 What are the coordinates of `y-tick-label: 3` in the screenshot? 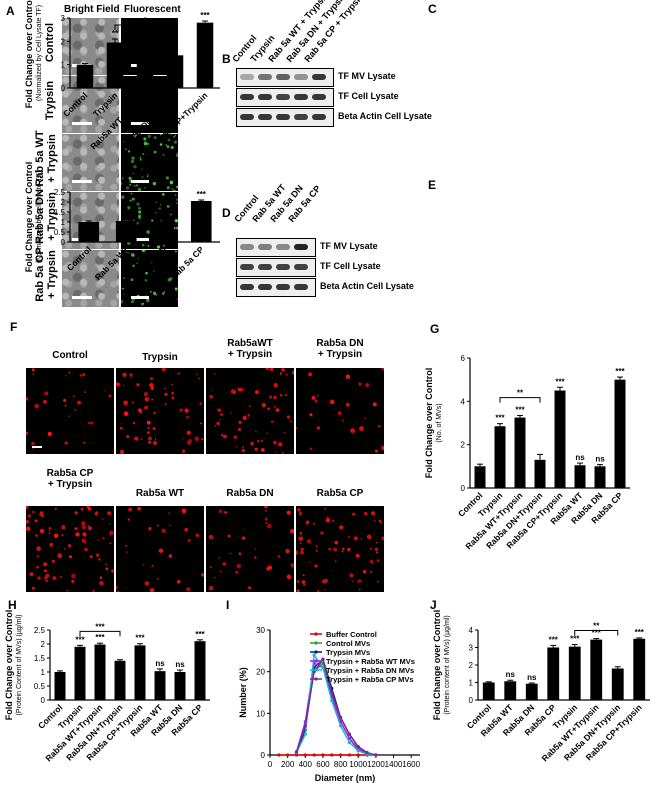 It's located at (471, 648).